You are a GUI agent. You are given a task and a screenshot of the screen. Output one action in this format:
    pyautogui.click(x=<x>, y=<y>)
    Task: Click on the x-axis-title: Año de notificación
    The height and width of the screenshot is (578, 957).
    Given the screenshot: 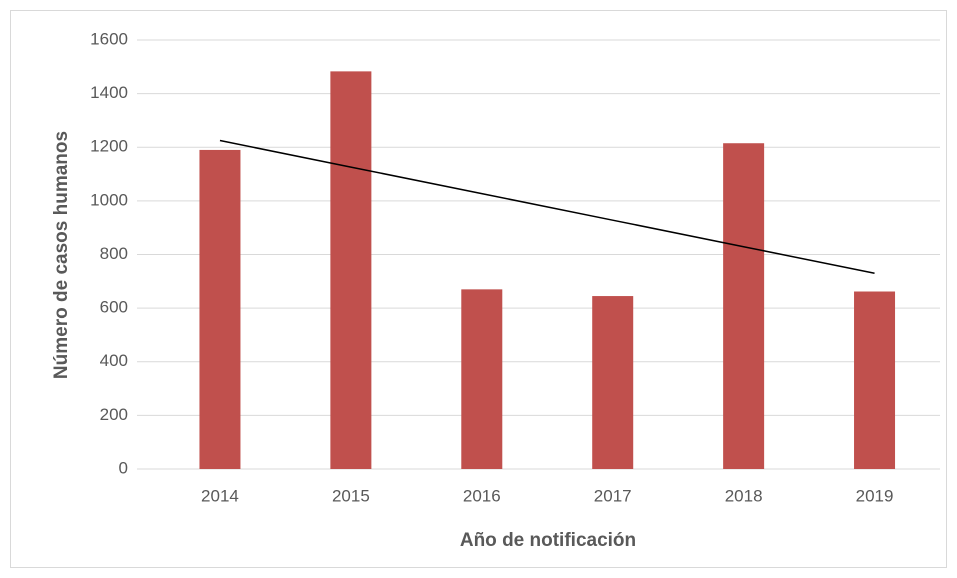 What is the action you would take?
    pyautogui.click(x=548, y=540)
    